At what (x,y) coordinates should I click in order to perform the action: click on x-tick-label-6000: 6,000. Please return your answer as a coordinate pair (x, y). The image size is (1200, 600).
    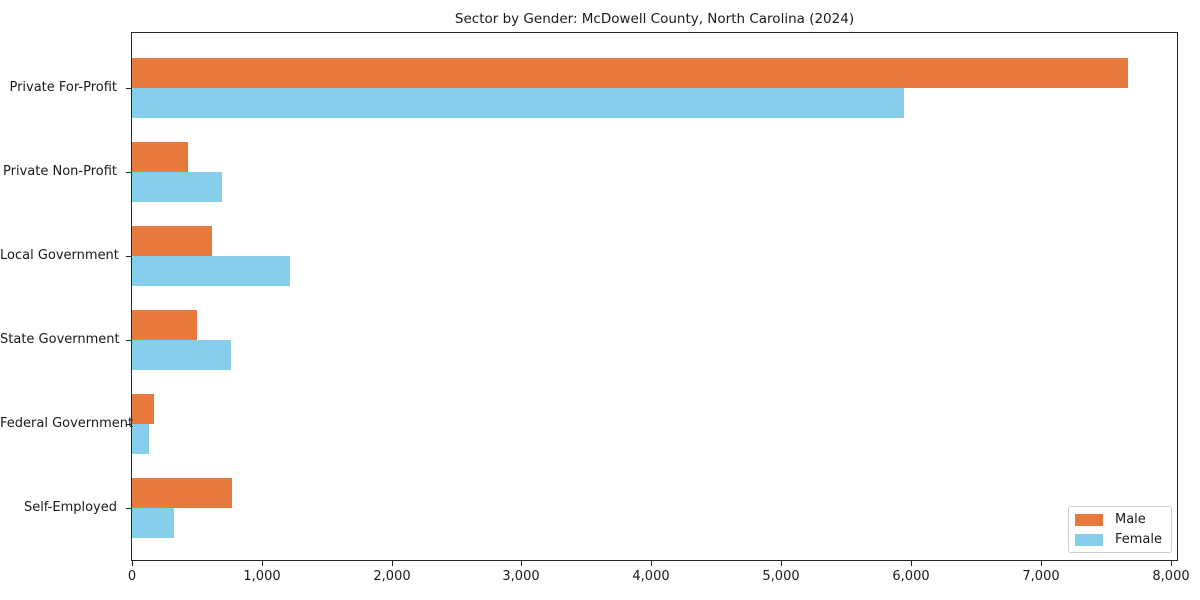
    Looking at the image, I should click on (911, 576).